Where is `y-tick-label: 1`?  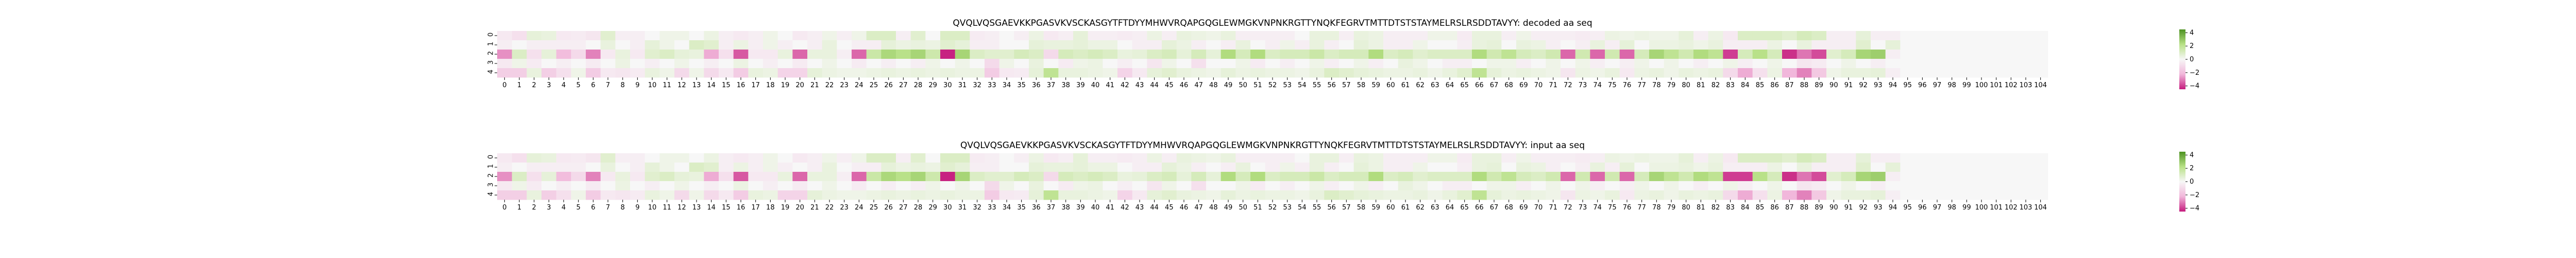
y-tick-label: 1 is located at coordinates (491, 166).